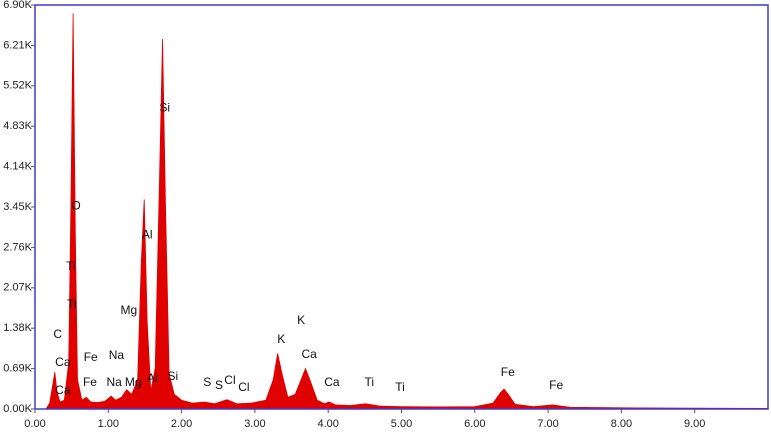  I want to click on y-tick-label: 0.00K, so click(17, 409).